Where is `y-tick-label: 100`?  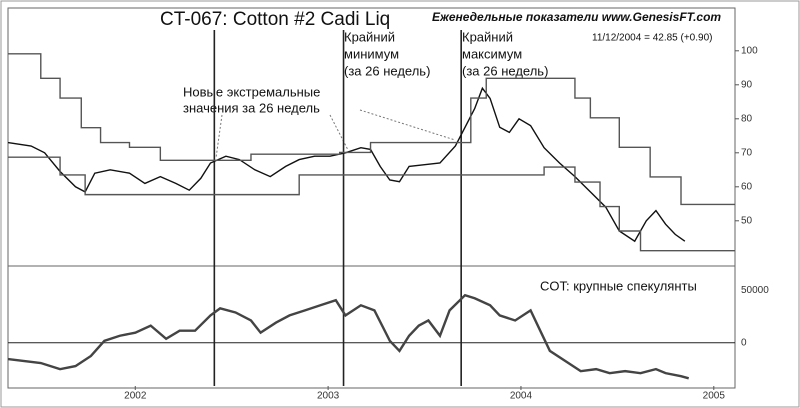
y-tick-label: 100 is located at coordinates (749, 50).